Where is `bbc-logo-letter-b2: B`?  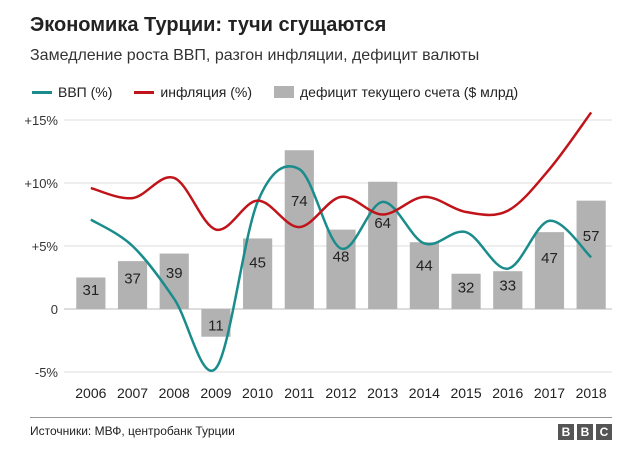
bbc-logo-letter-b2: B is located at coordinates (585, 432).